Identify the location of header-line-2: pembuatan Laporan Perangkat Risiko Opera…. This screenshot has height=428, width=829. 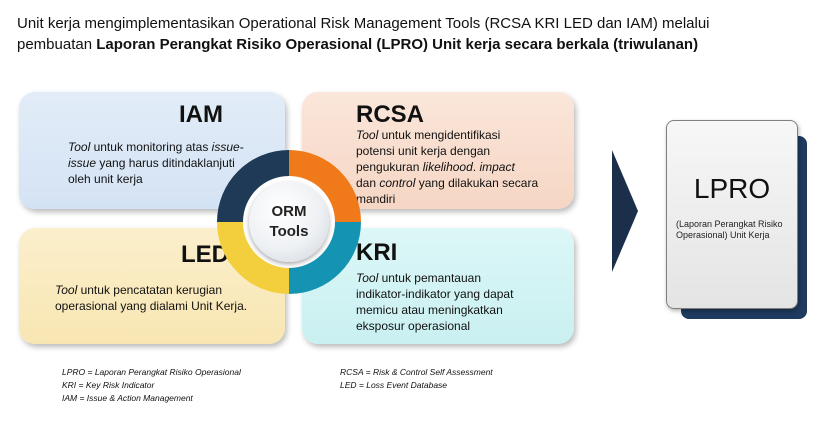
(417, 44).